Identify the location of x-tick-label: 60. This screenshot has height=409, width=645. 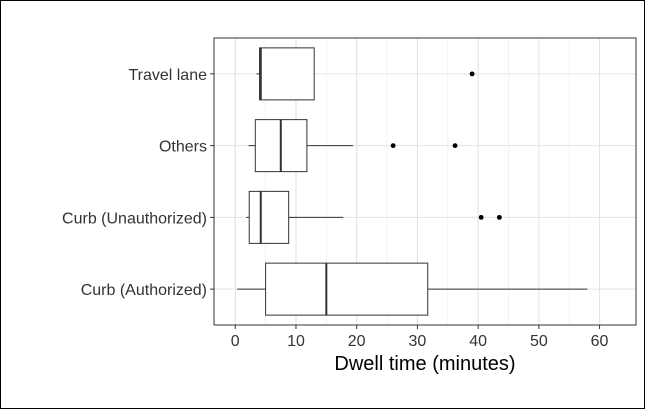
(600, 341).